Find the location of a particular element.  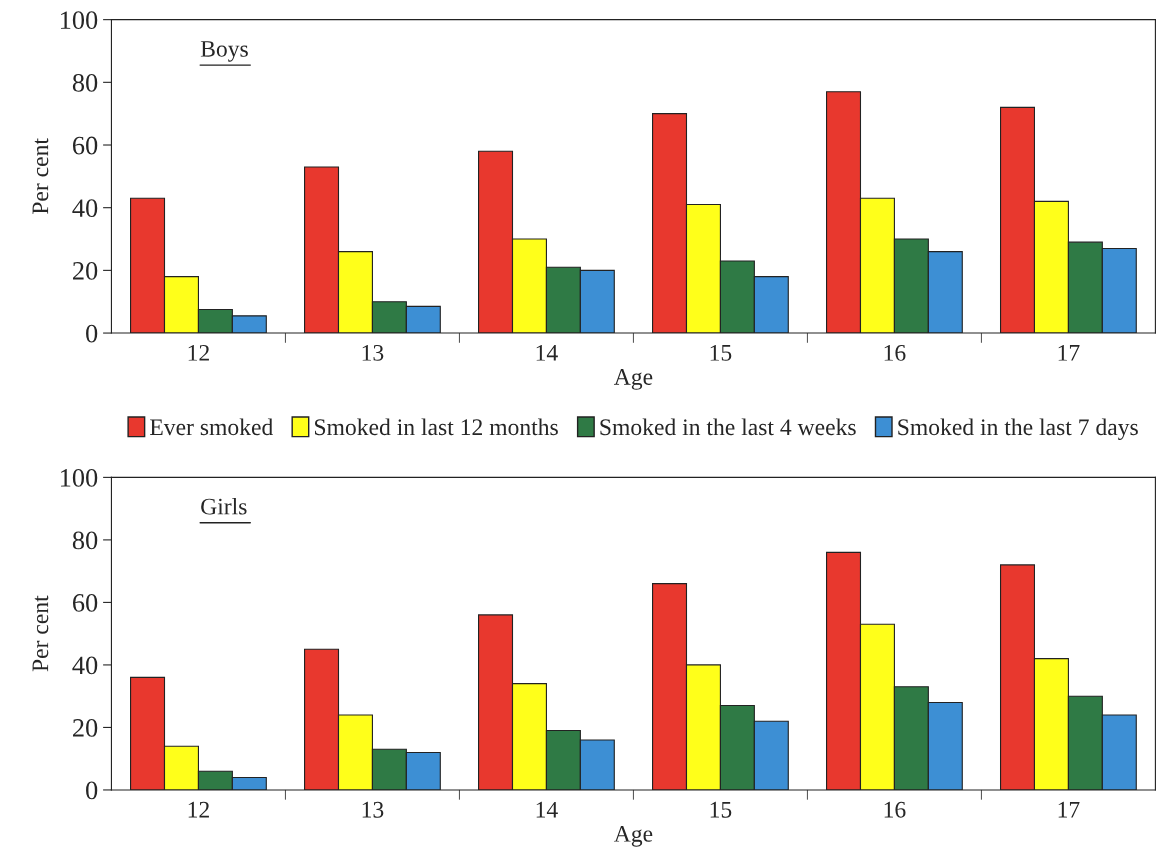

text: Boys is located at coordinates (224, 51).